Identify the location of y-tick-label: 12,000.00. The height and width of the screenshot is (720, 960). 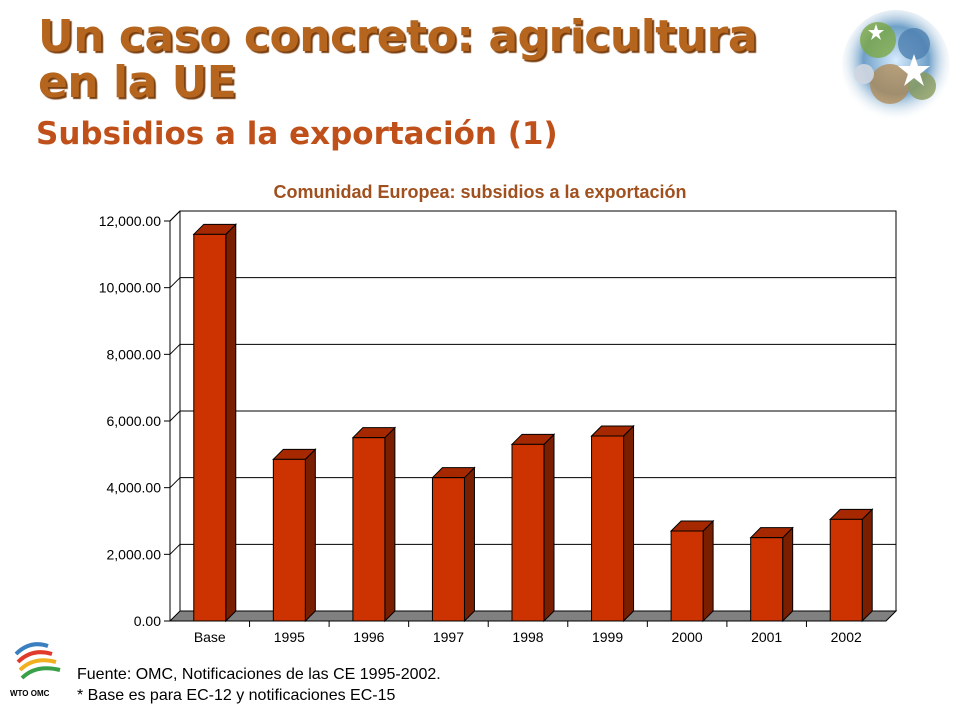
(130, 221).